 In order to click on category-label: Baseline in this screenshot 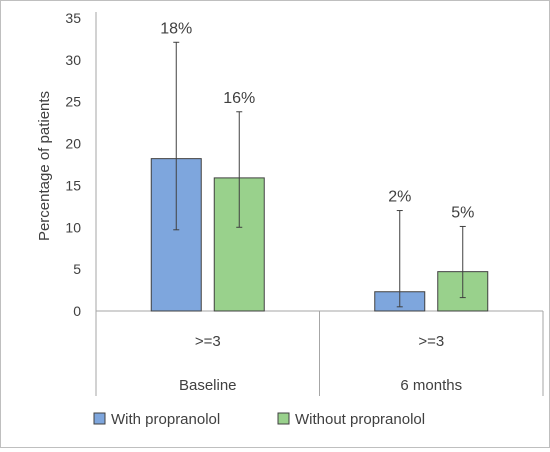, I will do `click(208, 385)`.